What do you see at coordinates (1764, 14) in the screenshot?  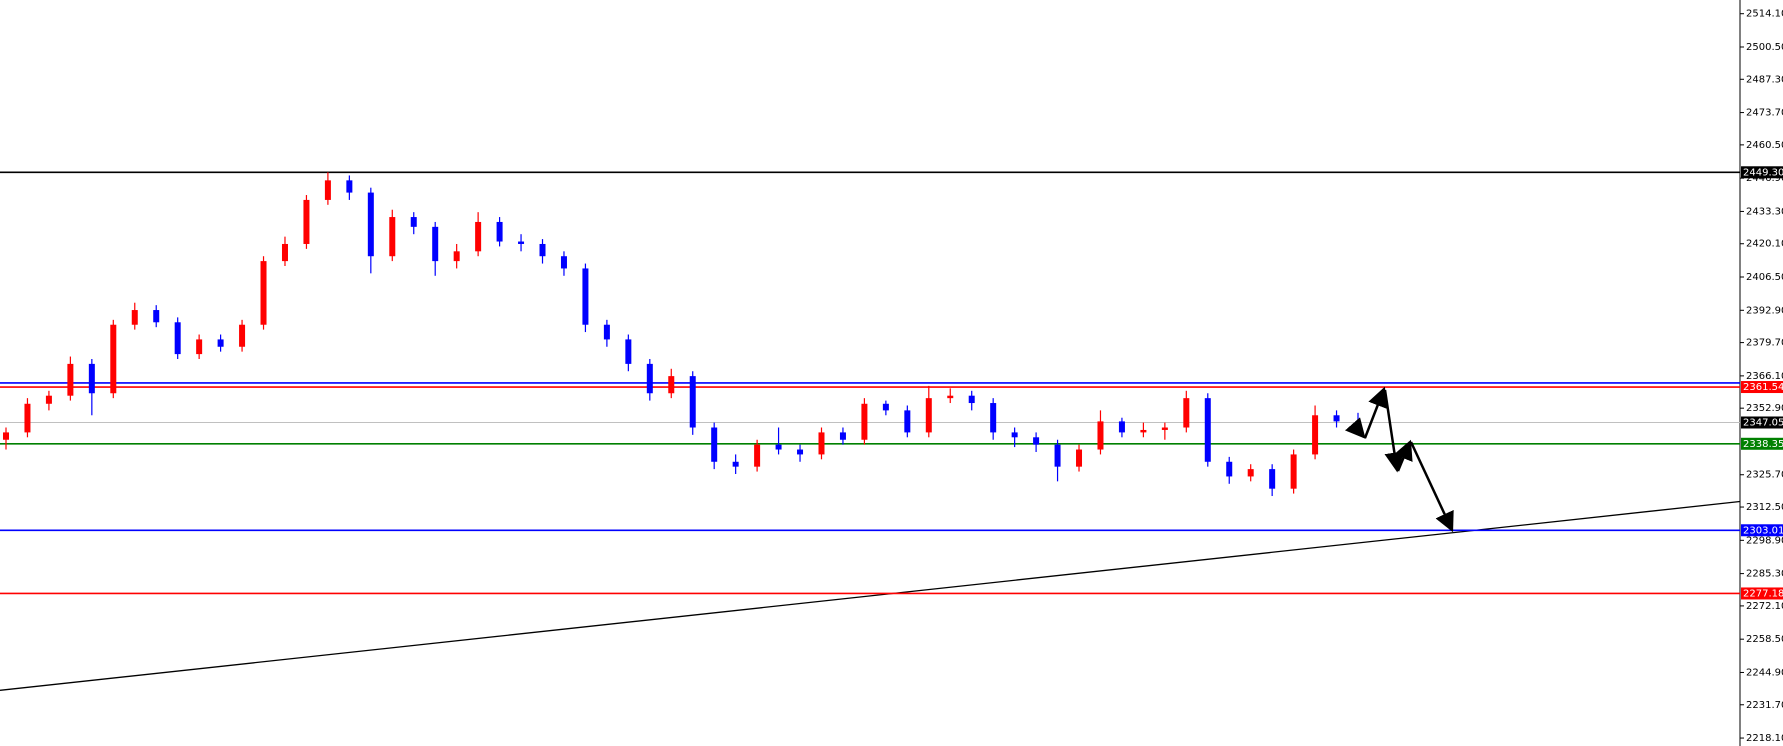 I see `y-tick-label: 2514.10` at bounding box center [1764, 14].